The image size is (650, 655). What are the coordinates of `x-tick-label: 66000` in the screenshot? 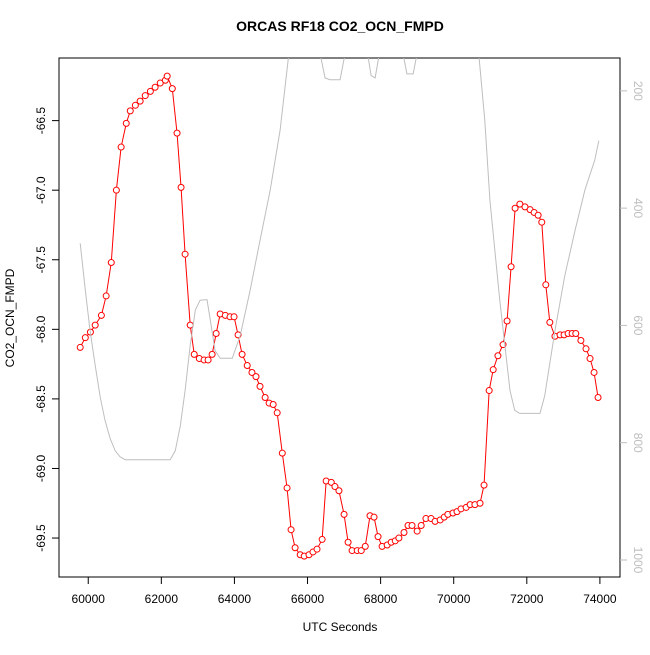 It's located at (308, 599).